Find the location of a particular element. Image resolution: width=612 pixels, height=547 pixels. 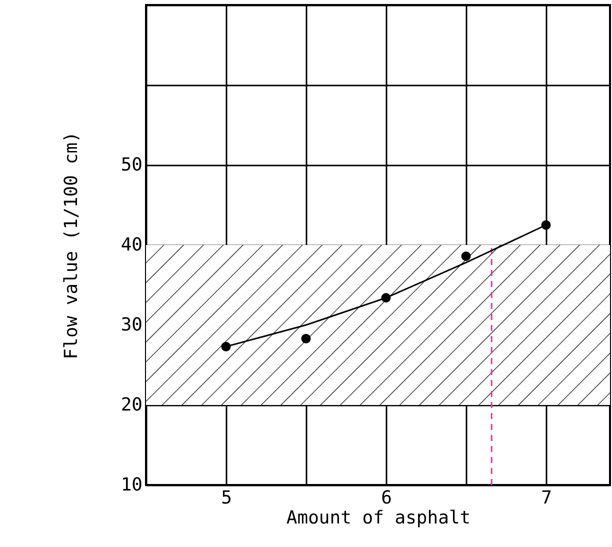

y-tick-label: 40 is located at coordinates (131, 245).